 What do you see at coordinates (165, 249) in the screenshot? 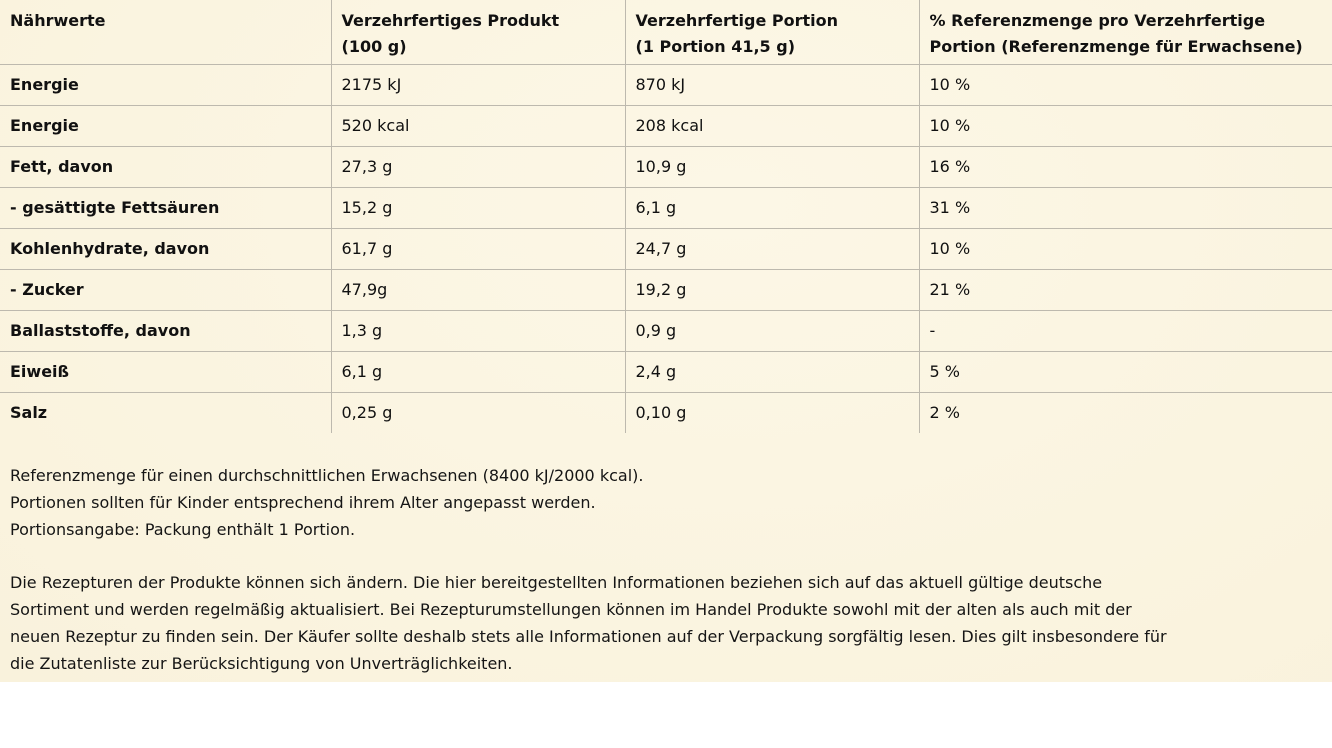
I see `row-label: Kohlenhydrate, davon` at bounding box center [165, 249].